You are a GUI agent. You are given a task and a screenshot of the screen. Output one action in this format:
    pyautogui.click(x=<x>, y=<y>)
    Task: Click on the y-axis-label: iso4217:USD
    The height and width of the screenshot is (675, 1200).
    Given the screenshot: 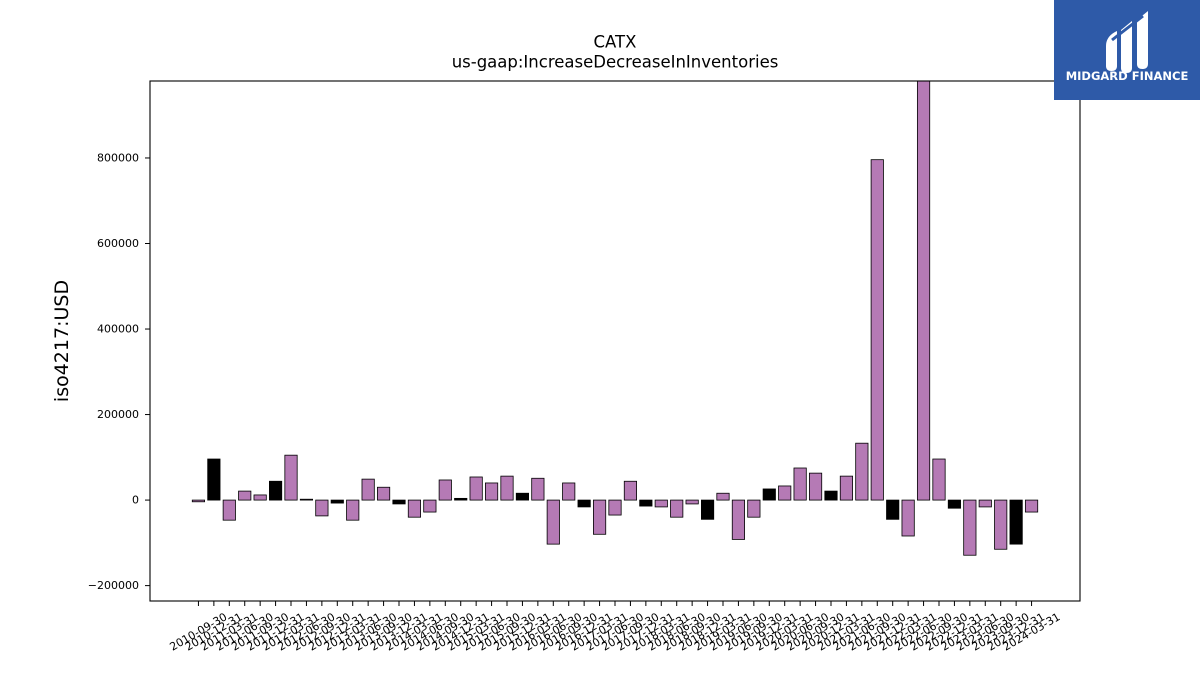 What is the action you would take?
    pyautogui.click(x=62, y=341)
    